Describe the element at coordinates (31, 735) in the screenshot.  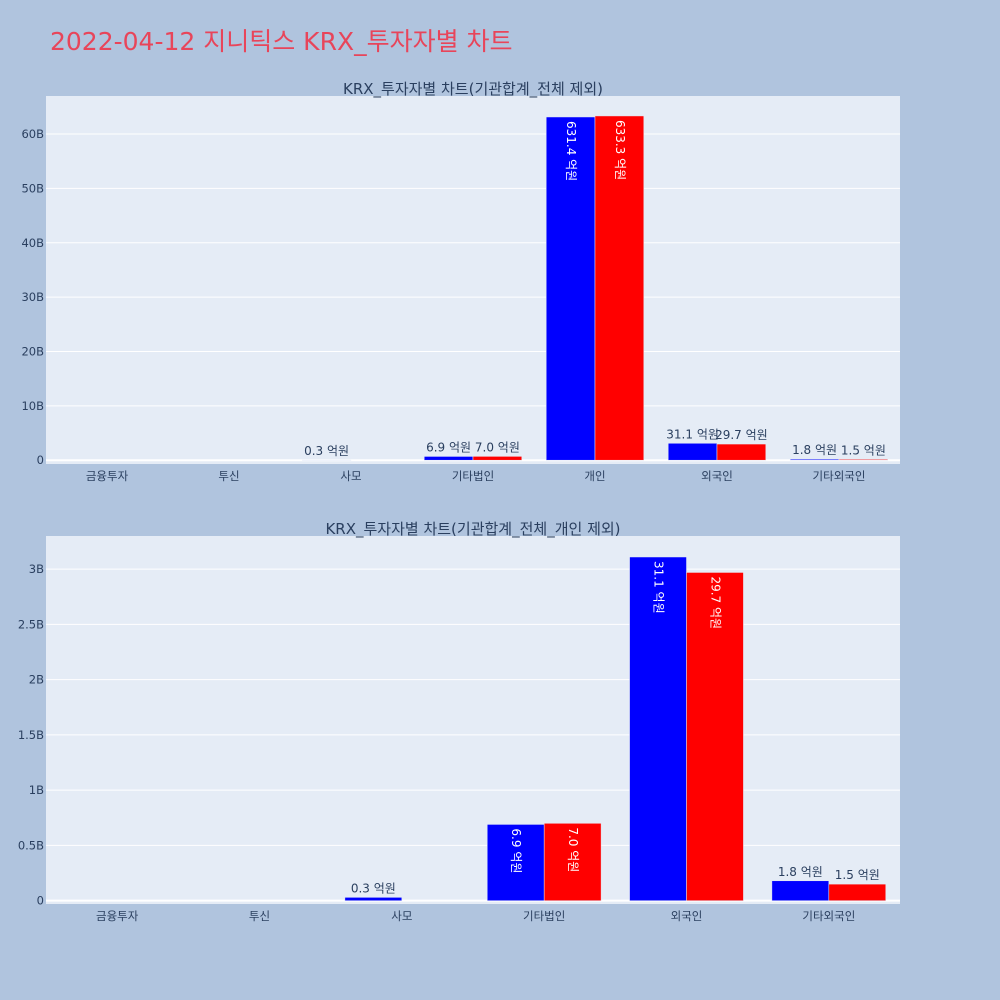
I see `y-tick-label: 1.5B` at that location.